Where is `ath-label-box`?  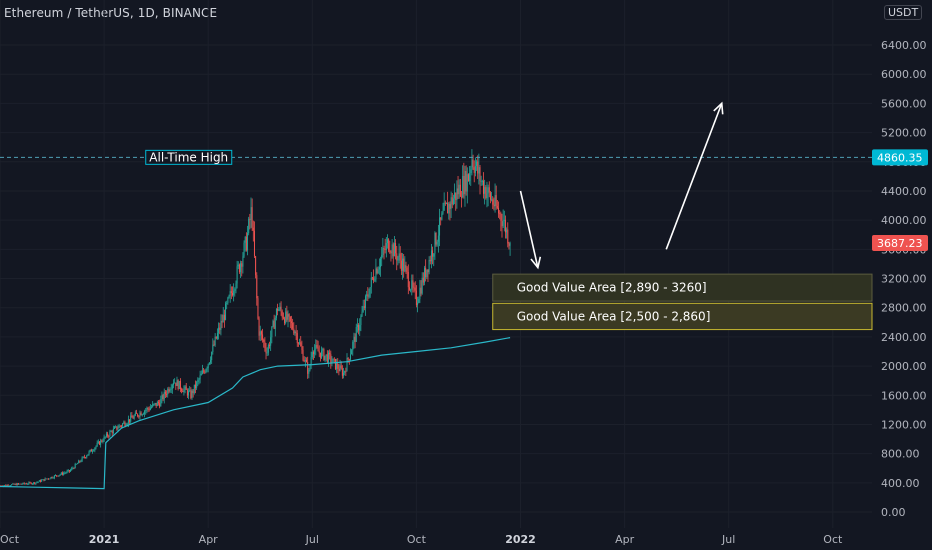
ath-label-box is located at coordinates (189, 157).